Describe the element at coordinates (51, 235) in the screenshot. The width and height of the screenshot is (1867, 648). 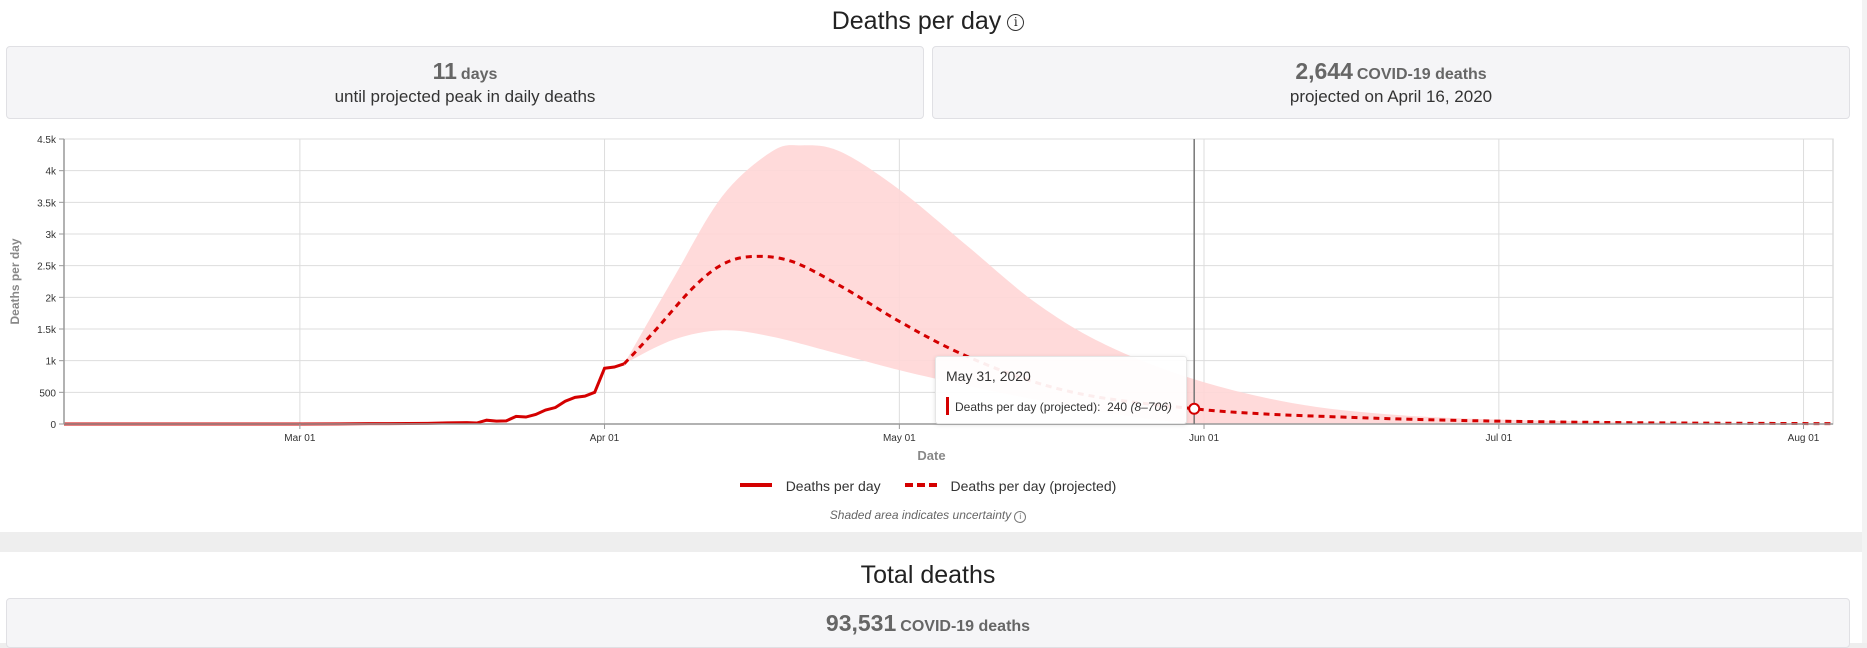
I see `y-tick-label: 3k` at that location.